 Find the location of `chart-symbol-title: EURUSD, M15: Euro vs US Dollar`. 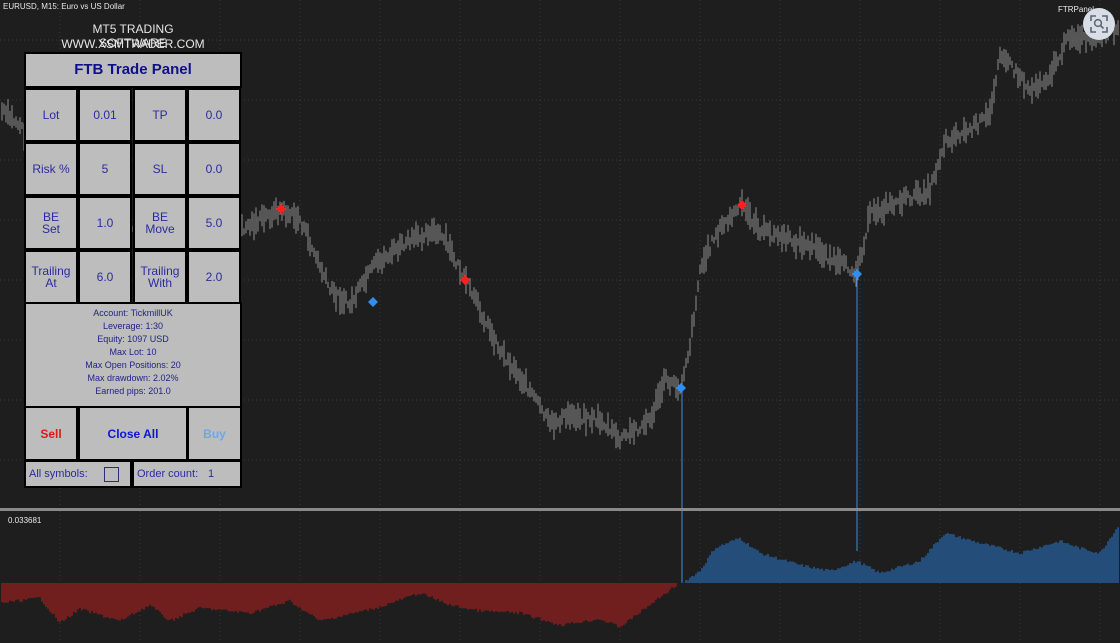

chart-symbol-title: EURUSD, M15: Euro vs US Dollar is located at coordinates (64, 6).